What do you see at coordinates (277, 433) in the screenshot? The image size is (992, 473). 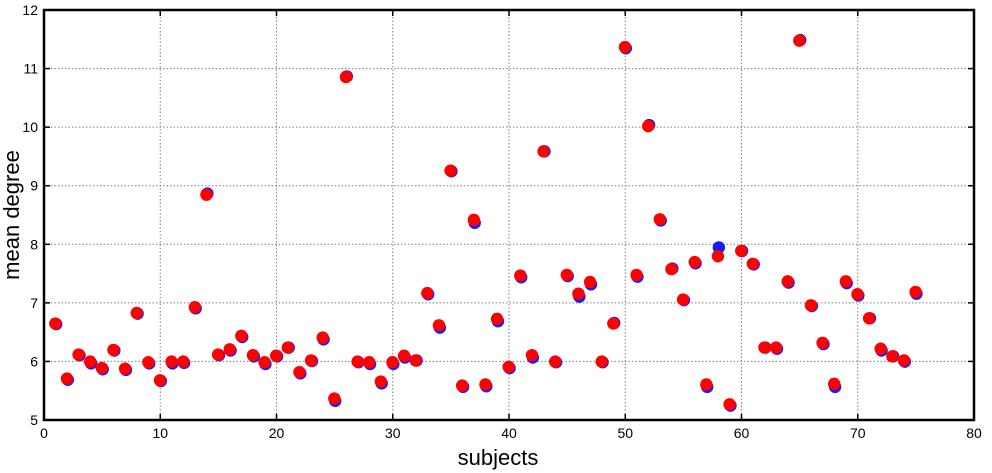 I see `x-tick-label: 20` at bounding box center [277, 433].